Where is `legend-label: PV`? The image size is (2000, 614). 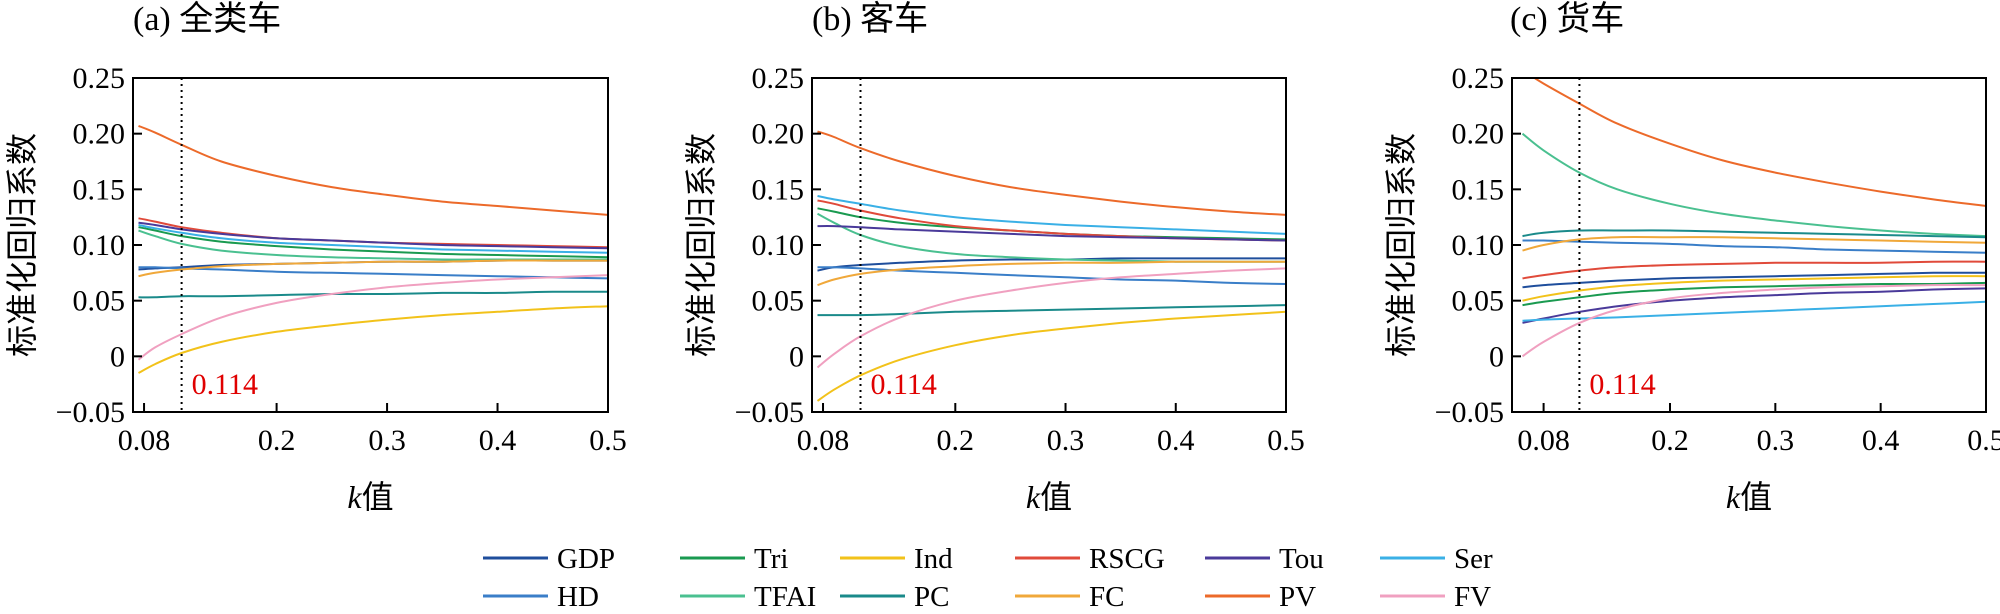 legend-label: PV is located at coordinates (1297, 597).